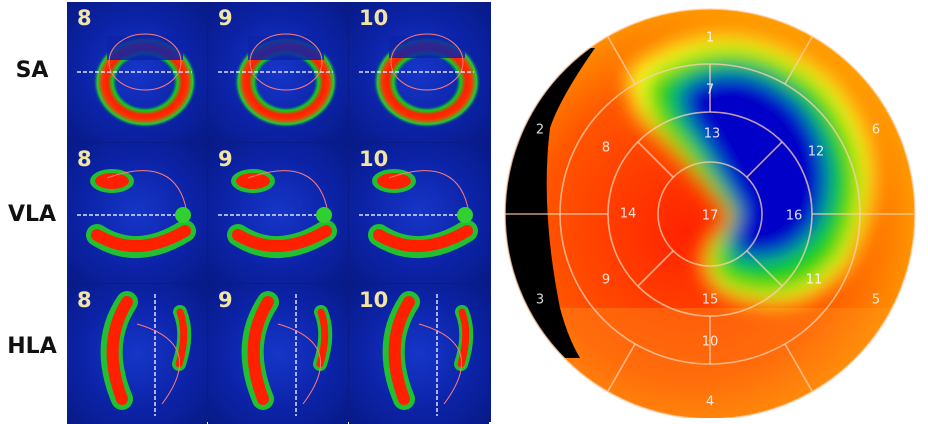  I want to click on segment-4-label: 4, so click(710, 402).